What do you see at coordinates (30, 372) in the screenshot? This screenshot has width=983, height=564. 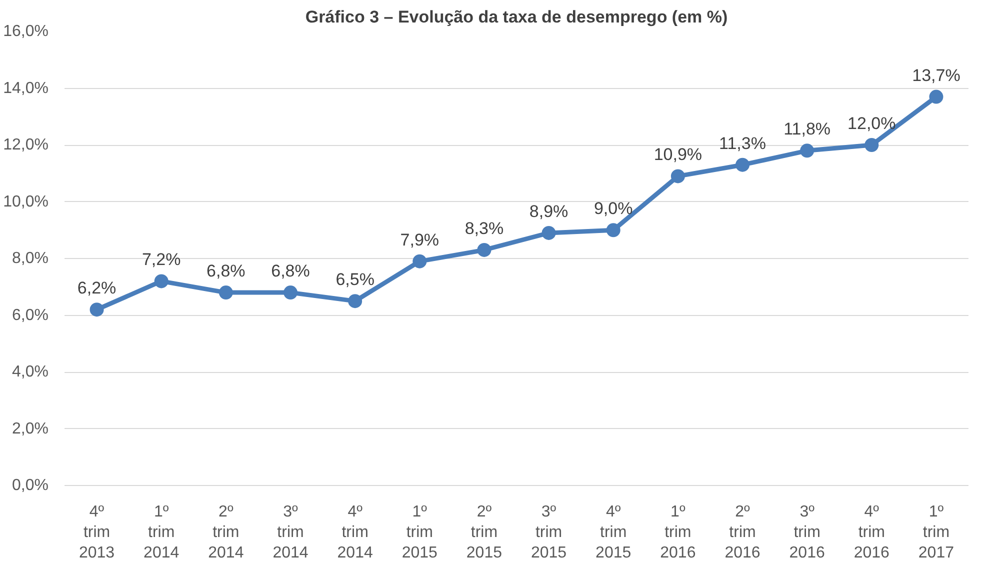 I see `y-tick-label: 4,0%` at bounding box center [30, 372].